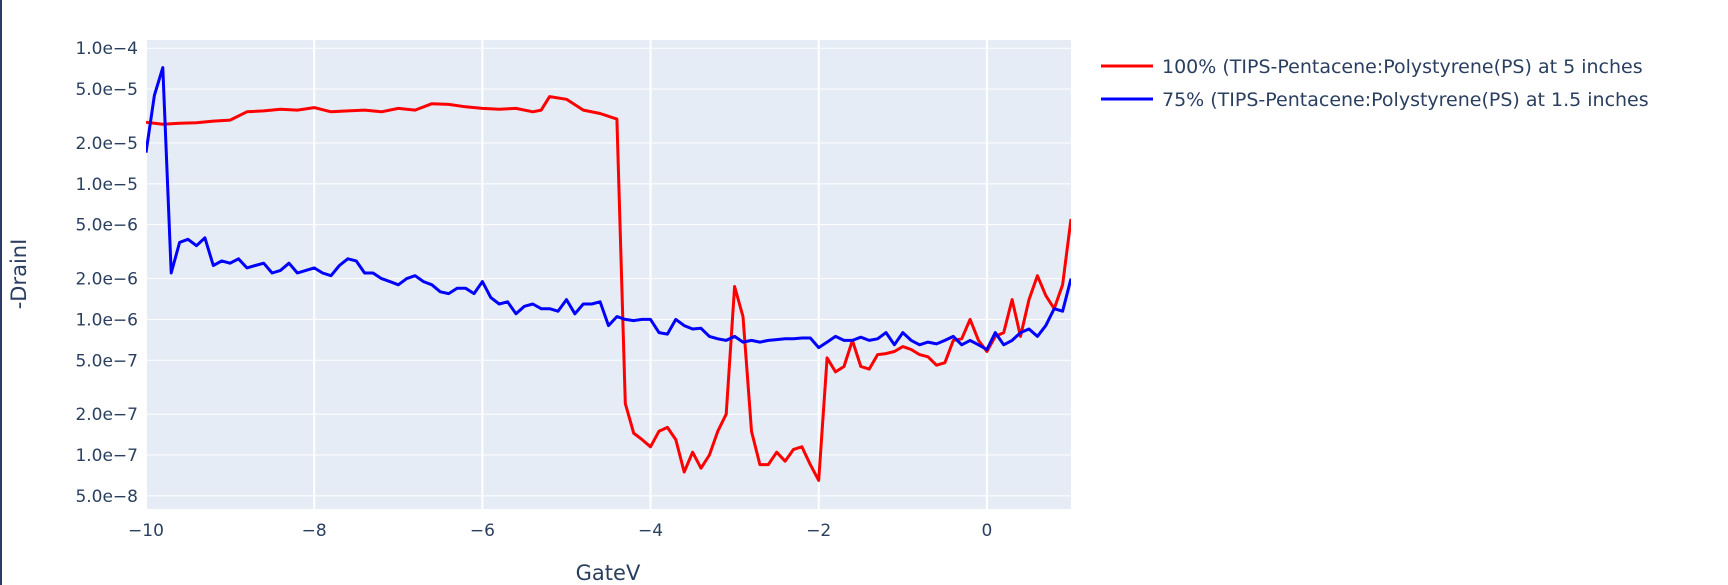 This screenshot has height=585, width=1728. I want to click on y-tick-label: 1.0e−7, so click(106, 456).